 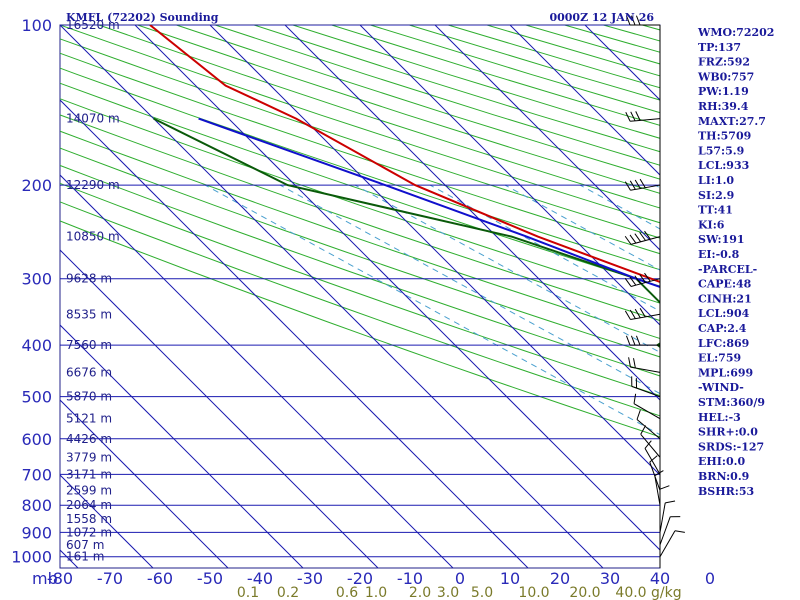 I want to click on temperature-tick-label: -60, so click(x=160, y=578).